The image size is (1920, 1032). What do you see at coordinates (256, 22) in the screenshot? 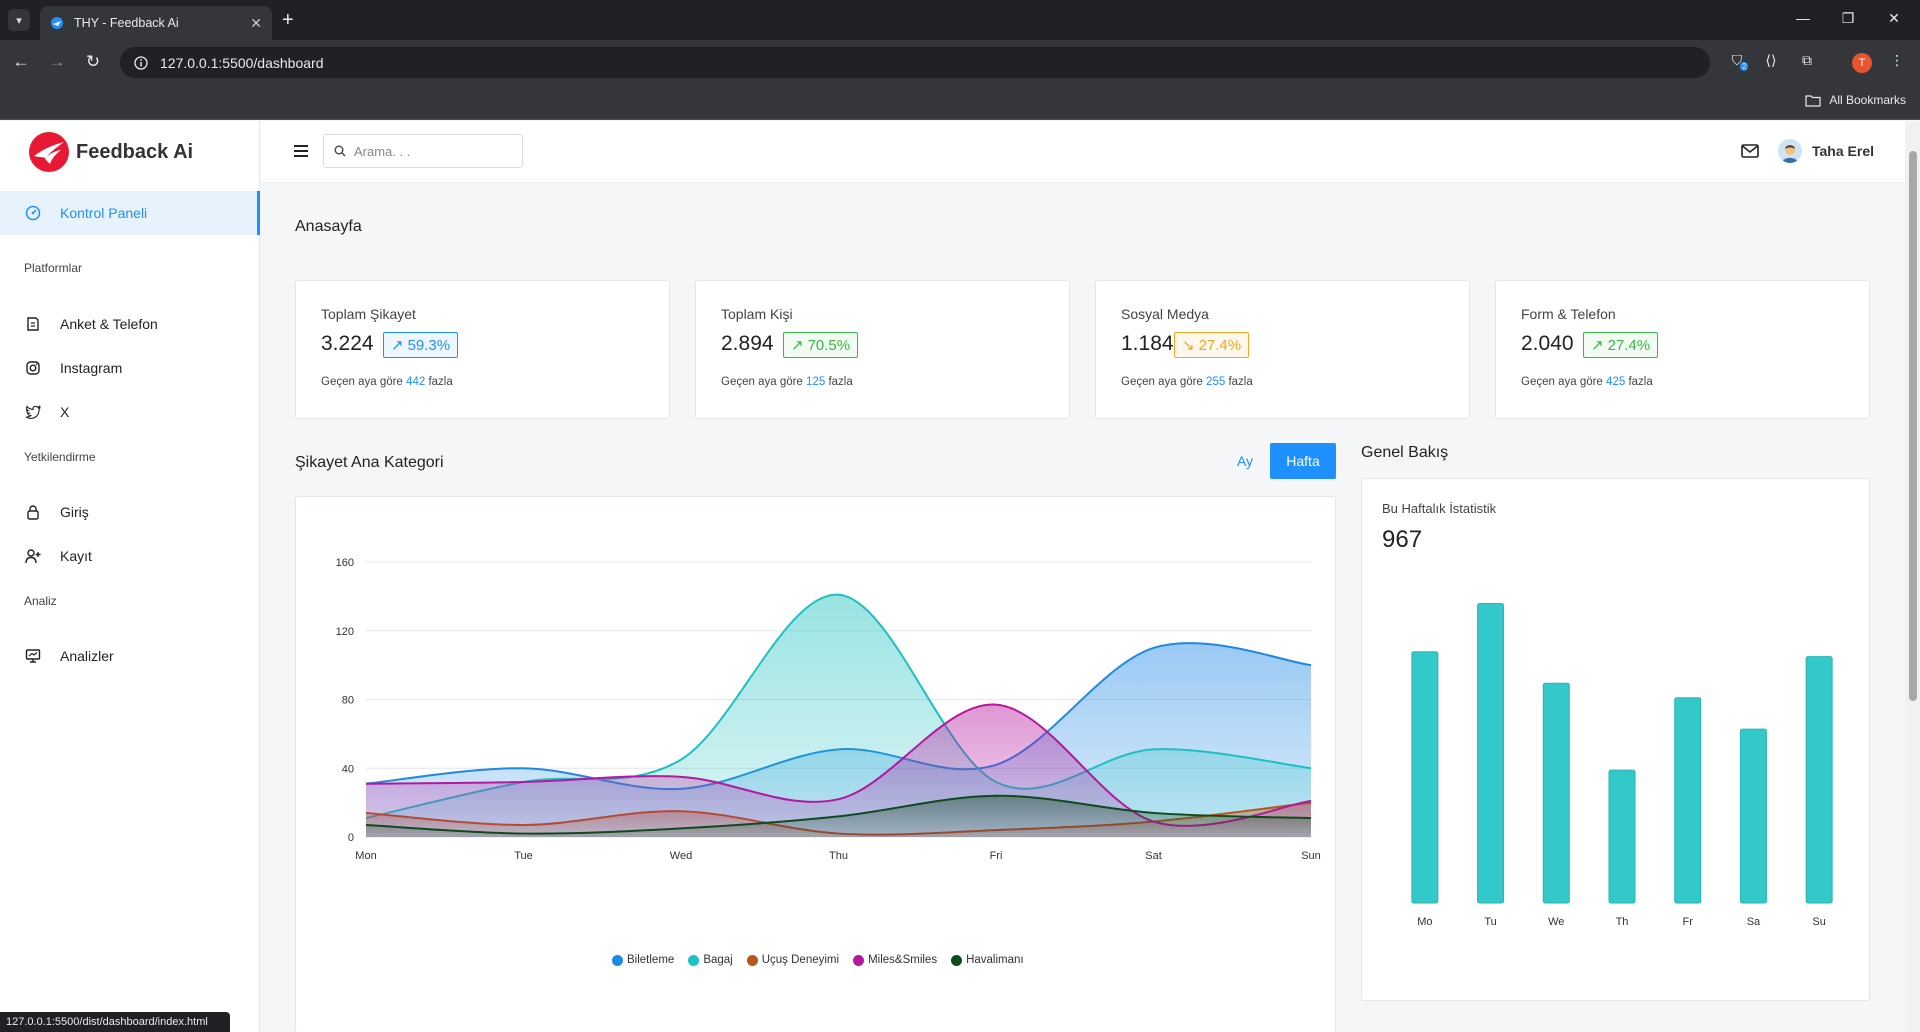
I see `tab-close-icon: ✕` at bounding box center [256, 22].